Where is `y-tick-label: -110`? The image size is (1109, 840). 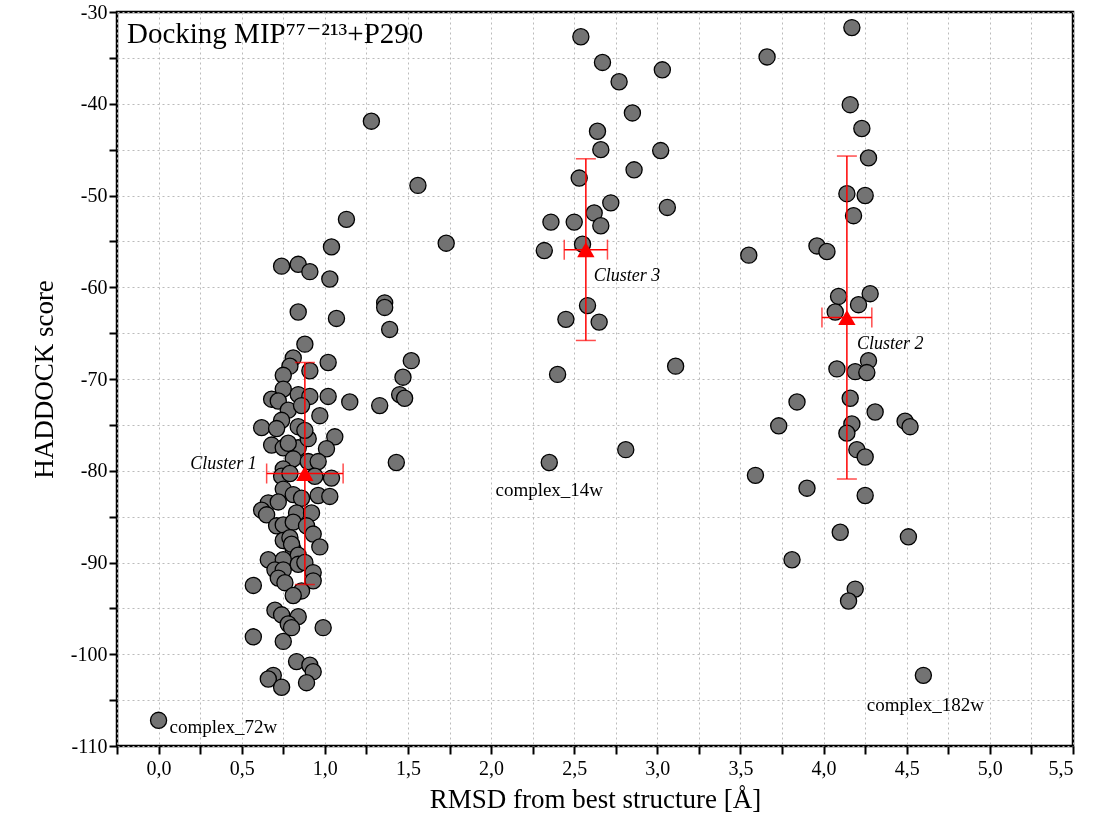
y-tick-label: -110 is located at coordinates (89, 745).